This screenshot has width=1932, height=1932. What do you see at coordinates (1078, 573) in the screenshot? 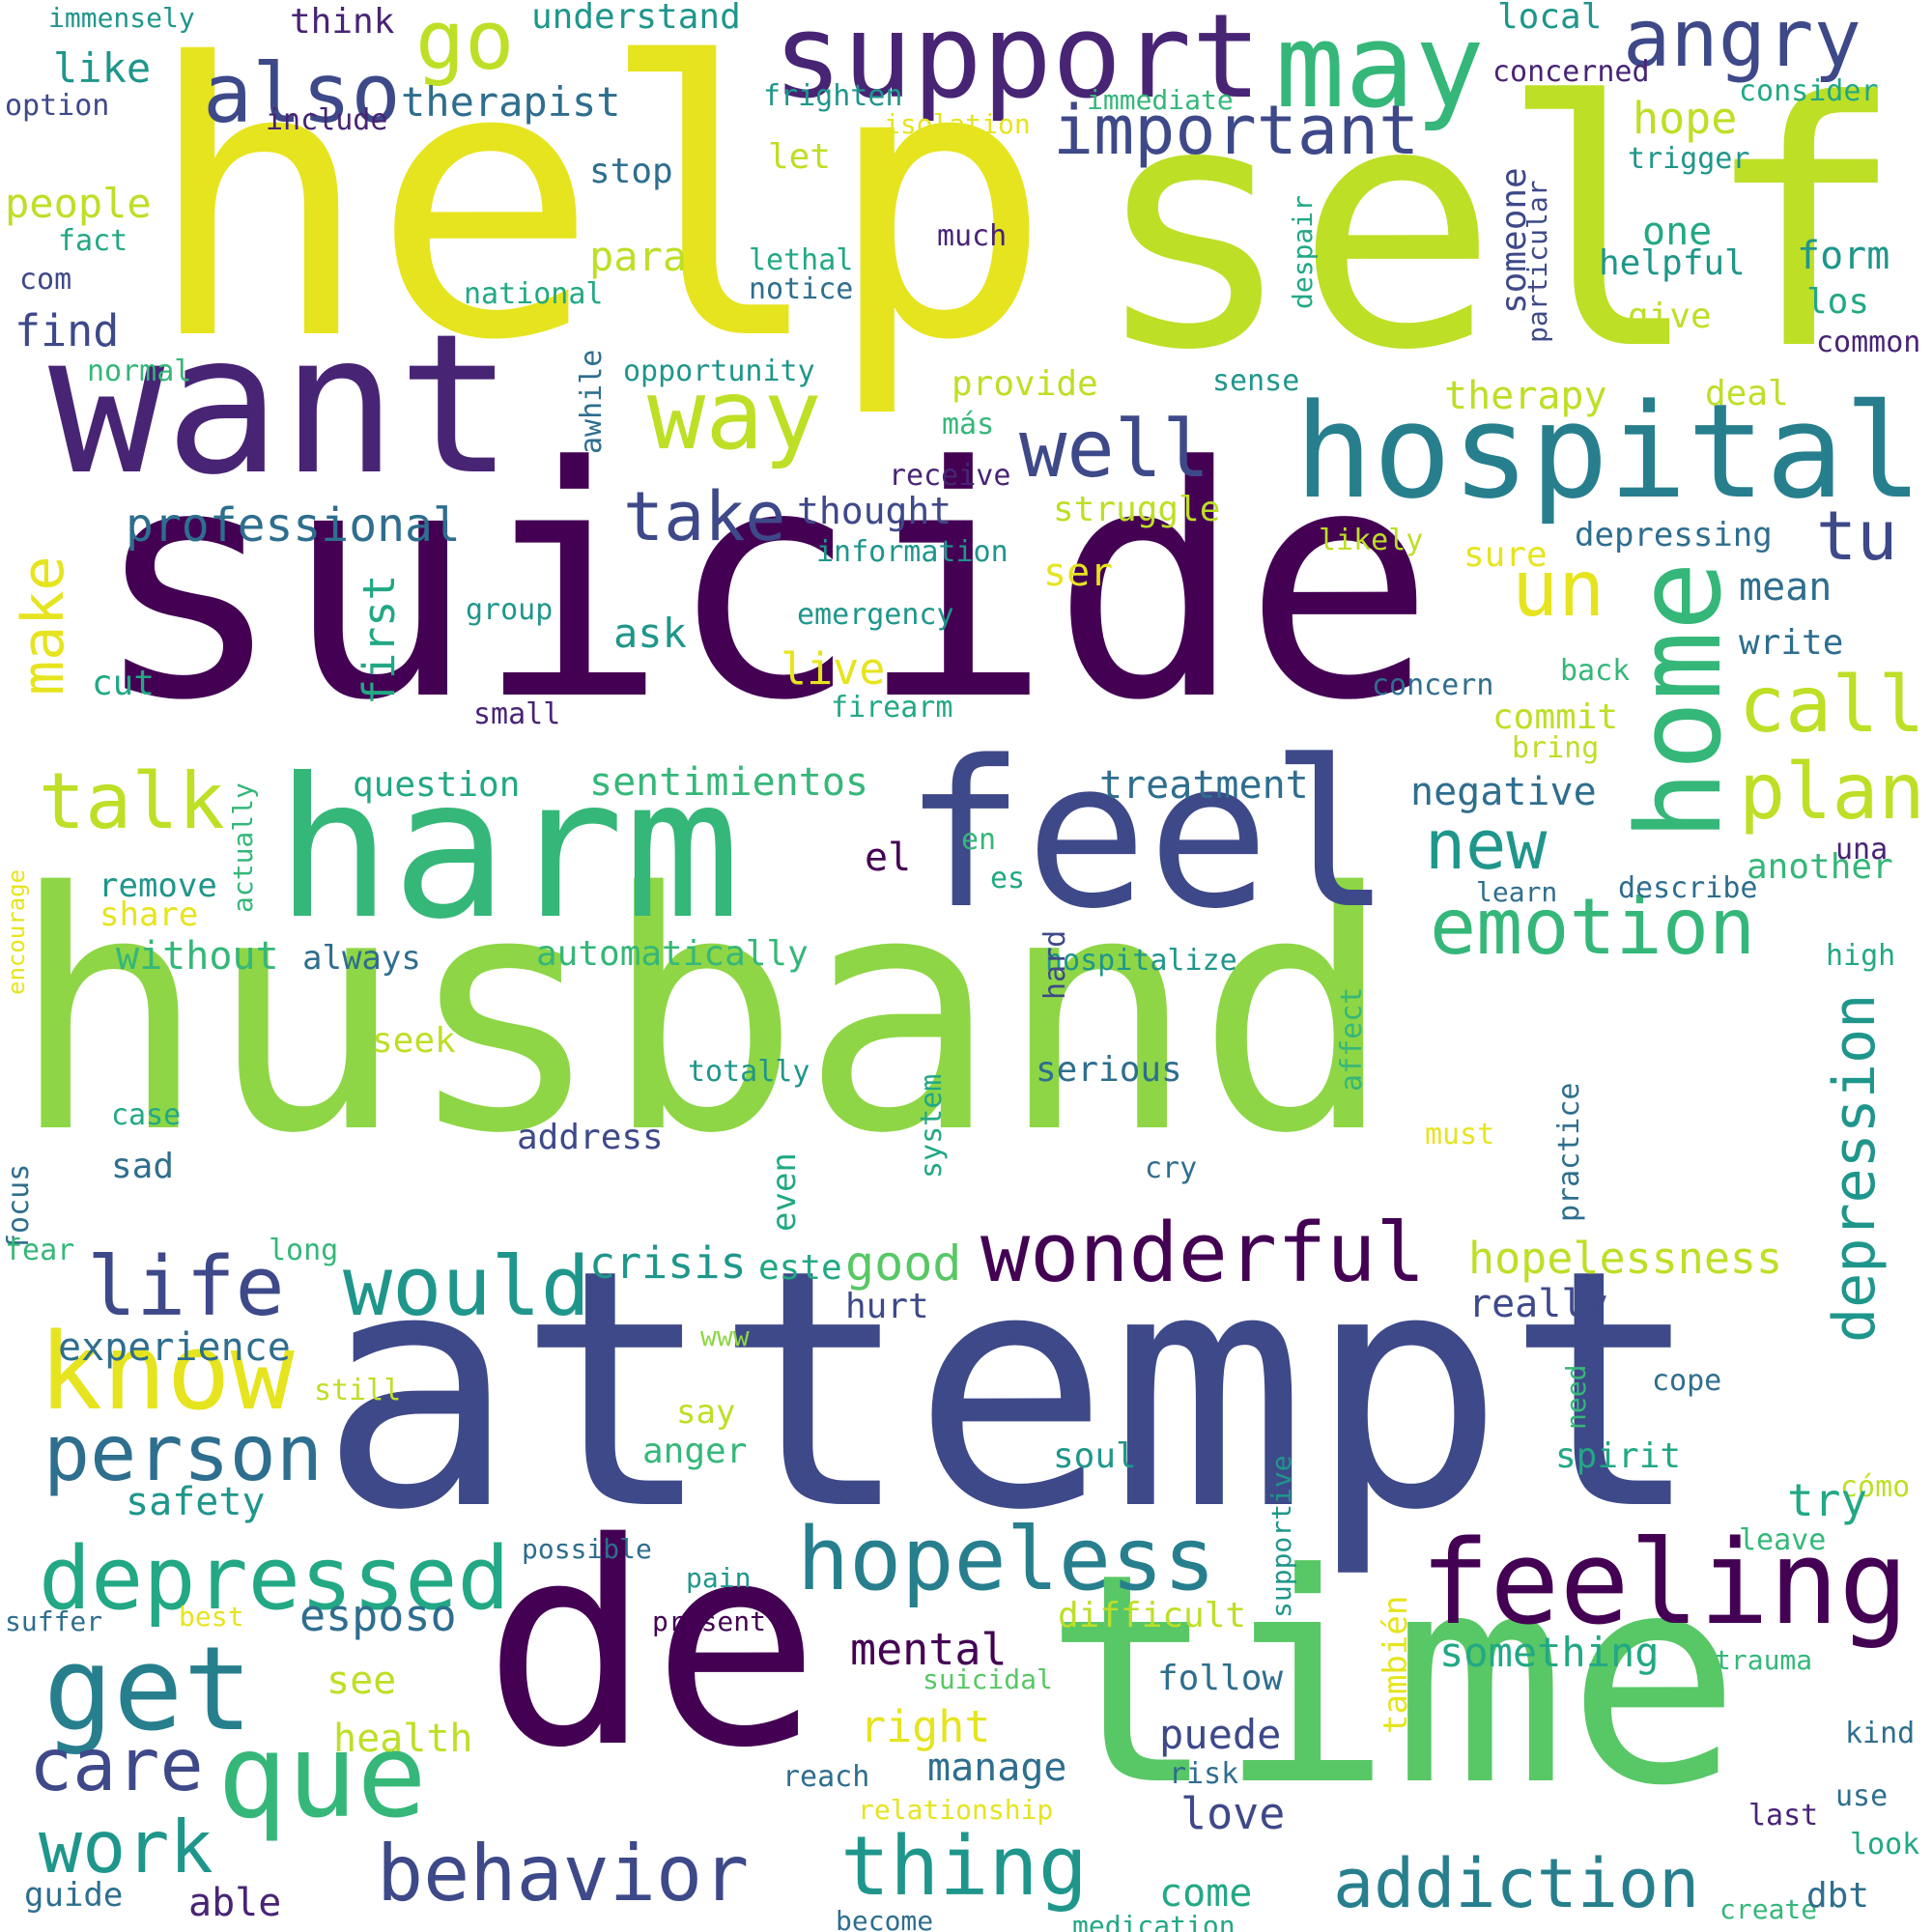
I see `word-ser: ser` at bounding box center [1078, 573].